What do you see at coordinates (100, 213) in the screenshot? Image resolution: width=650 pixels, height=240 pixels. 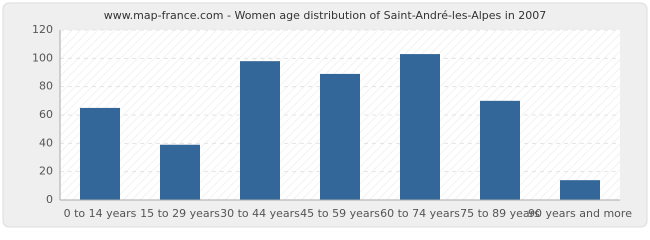 I see `x-tick-label: 0 to 14 years` at bounding box center [100, 213].